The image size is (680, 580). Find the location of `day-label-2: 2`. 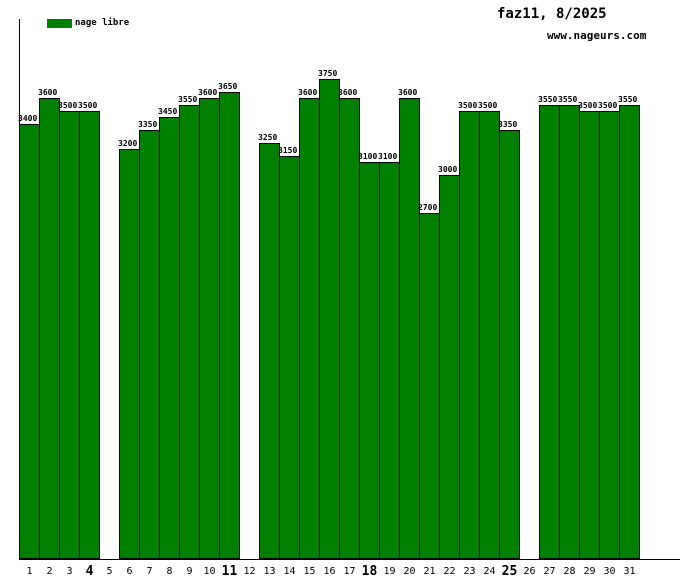

day-label-2: 2 is located at coordinates (49, 571).